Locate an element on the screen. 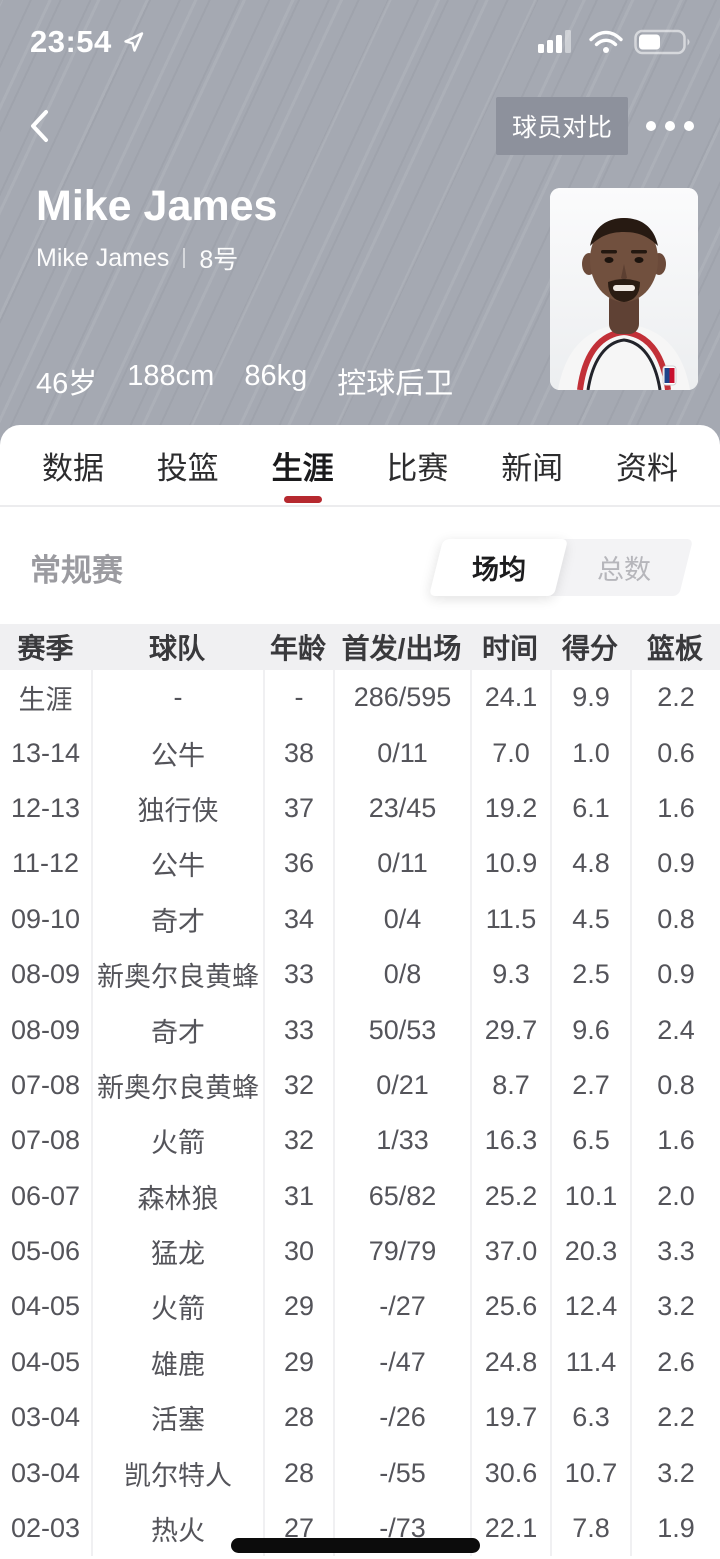 The height and width of the screenshot is (1559, 720). tab-bar: 数据 投篮 生涯 比赛 新闻 资料 is located at coordinates (360, 466).